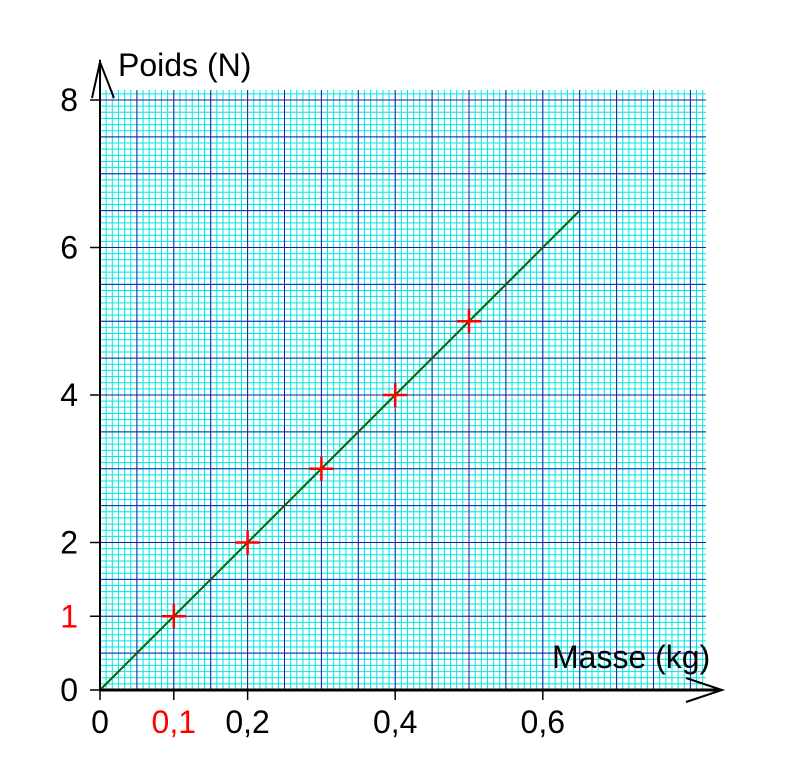  What do you see at coordinates (631, 657) in the screenshot?
I see `x-axis-label: Masse (kg)` at bounding box center [631, 657].